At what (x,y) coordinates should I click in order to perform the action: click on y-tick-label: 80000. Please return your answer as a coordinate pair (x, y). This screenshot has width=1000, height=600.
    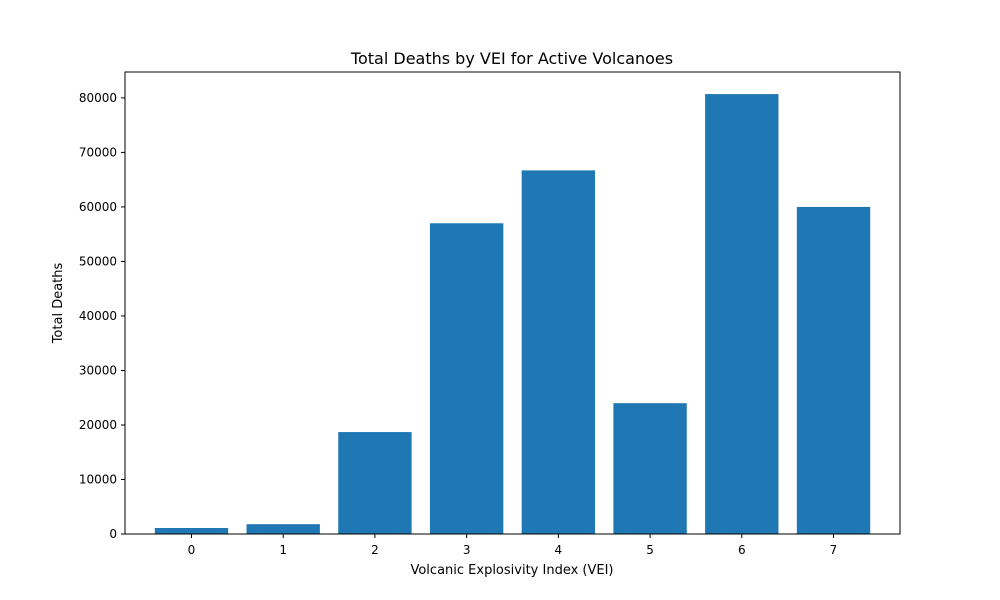
    Looking at the image, I should click on (98, 98).